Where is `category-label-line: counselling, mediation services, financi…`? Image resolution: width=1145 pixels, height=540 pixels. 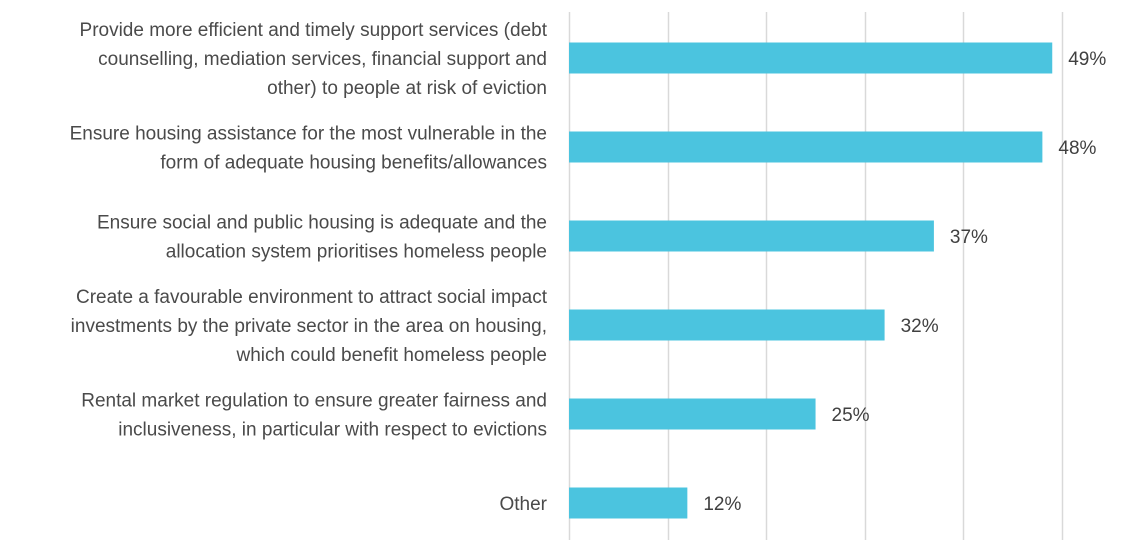 category-label-line: counselling, mediation services, financi… is located at coordinates (322, 59).